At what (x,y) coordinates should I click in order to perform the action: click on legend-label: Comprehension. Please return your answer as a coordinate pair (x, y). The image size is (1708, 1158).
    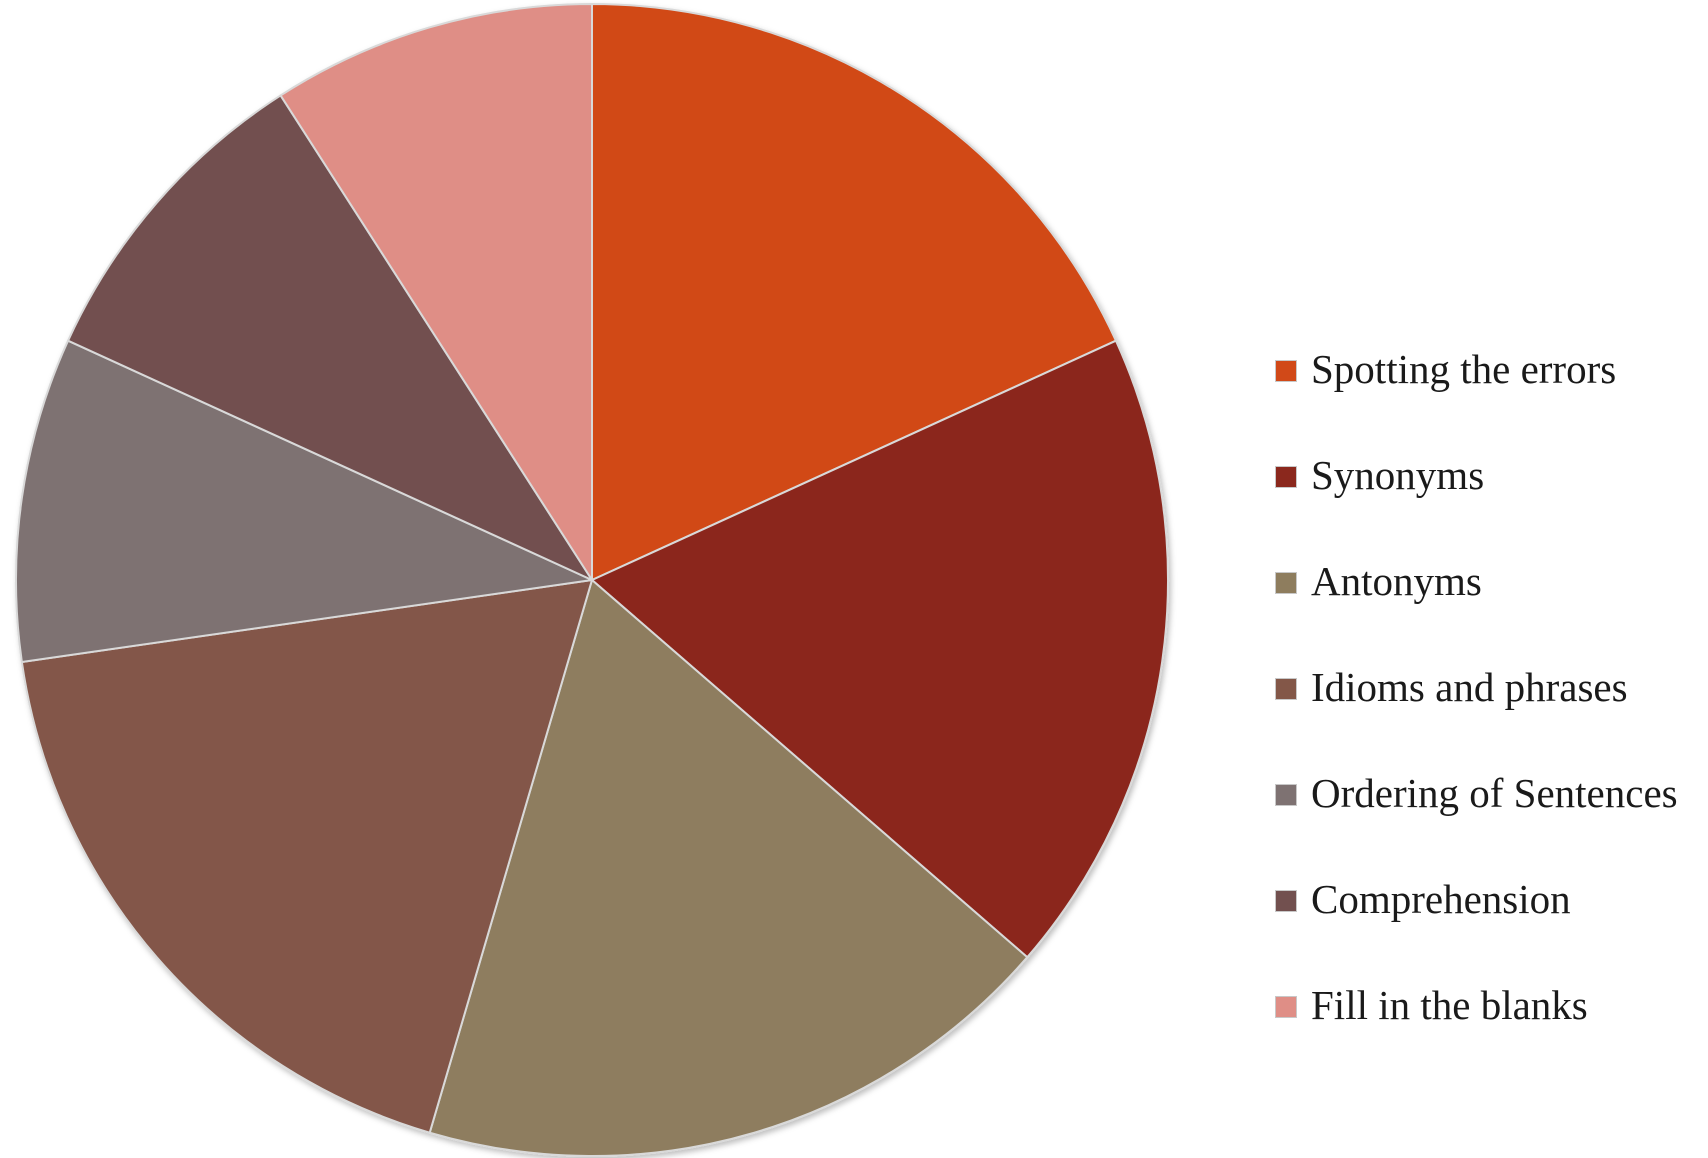
    Looking at the image, I should click on (1441, 899).